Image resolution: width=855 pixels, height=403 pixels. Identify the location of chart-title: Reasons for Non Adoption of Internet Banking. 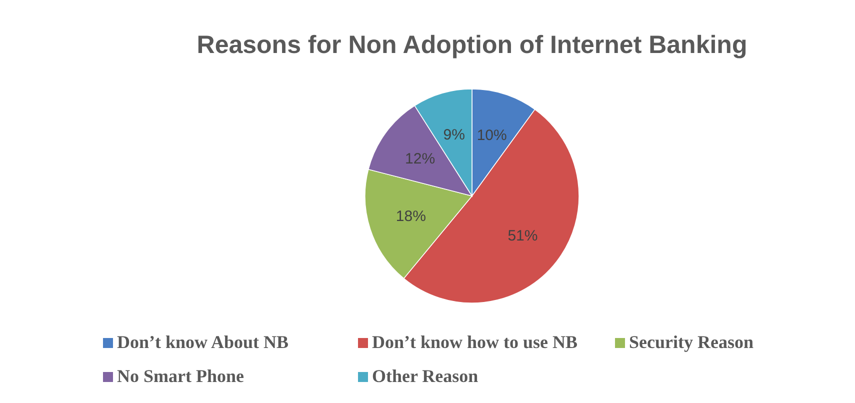
(472, 45).